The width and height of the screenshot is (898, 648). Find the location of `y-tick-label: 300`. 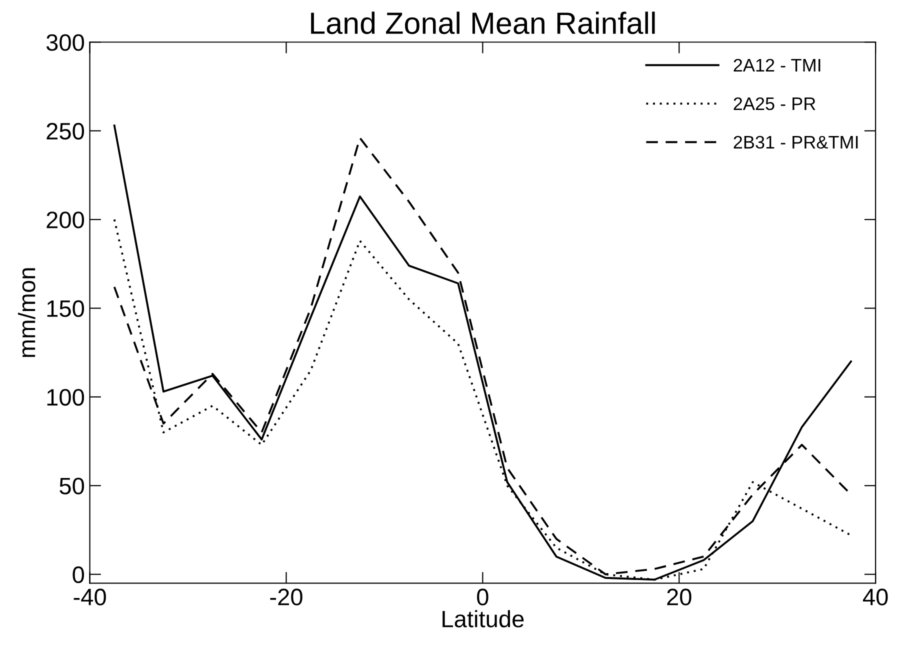

y-tick-label: 300 is located at coordinates (65, 42).